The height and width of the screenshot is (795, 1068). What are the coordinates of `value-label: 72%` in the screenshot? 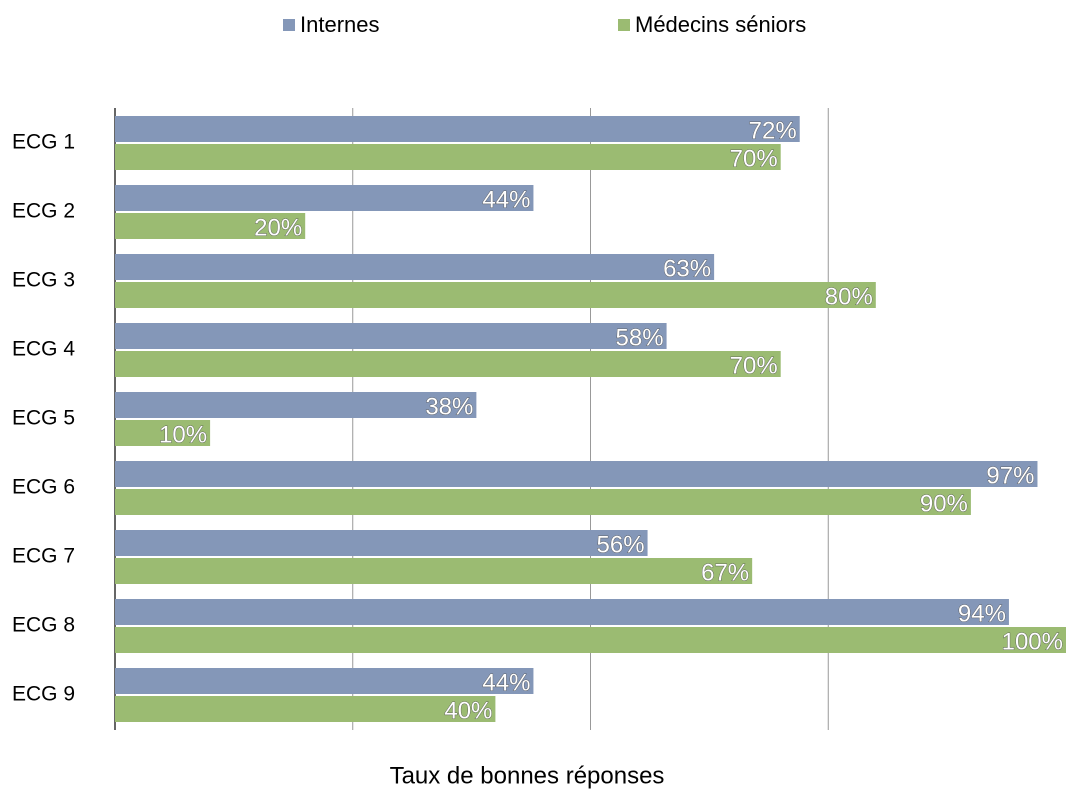 It's located at (773, 130).